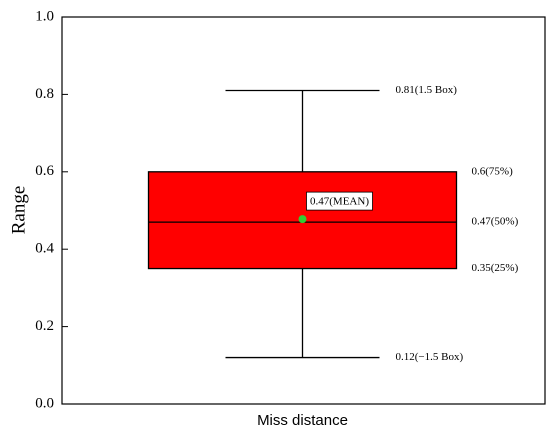 The image size is (550, 437). I want to click on value-label: 0.6(75%), so click(493, 171).